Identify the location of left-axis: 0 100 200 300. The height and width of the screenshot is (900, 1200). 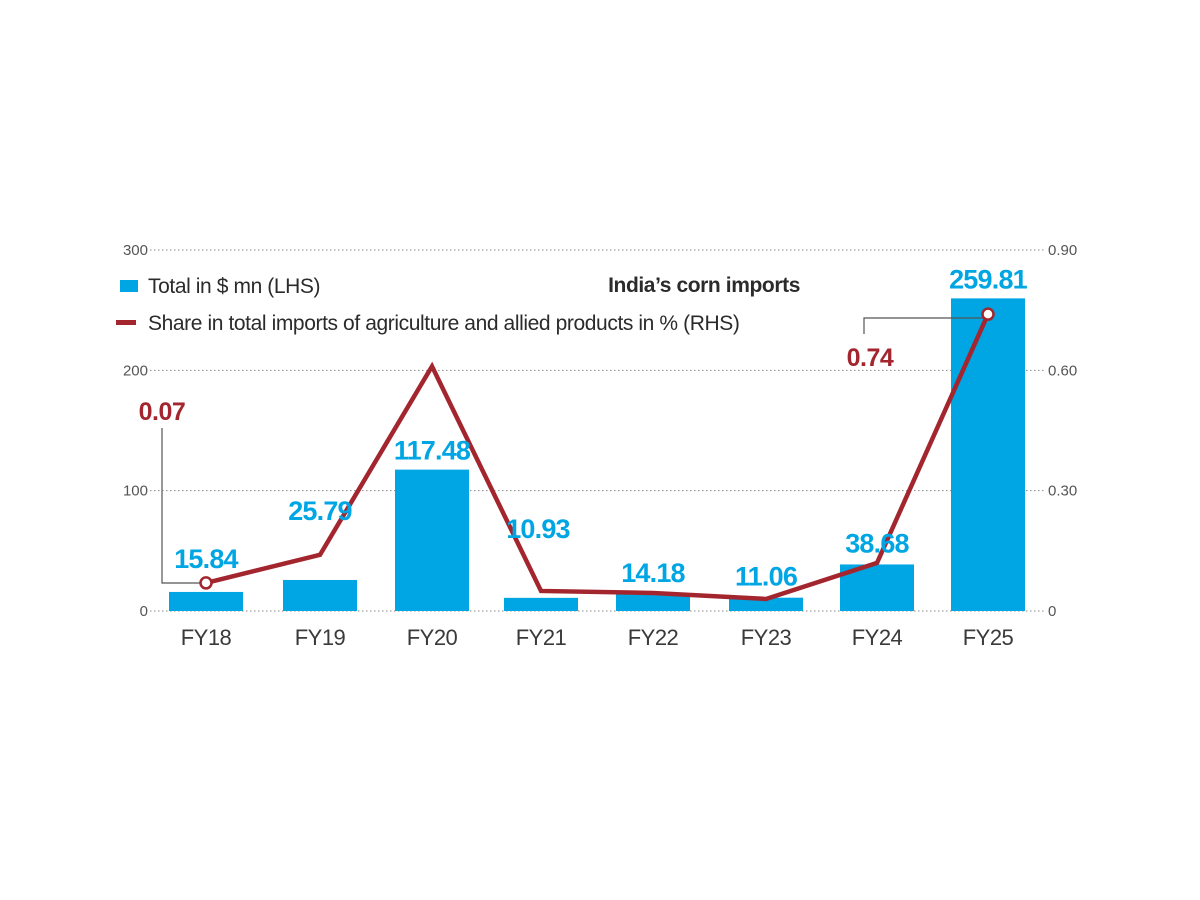
(135, 431).